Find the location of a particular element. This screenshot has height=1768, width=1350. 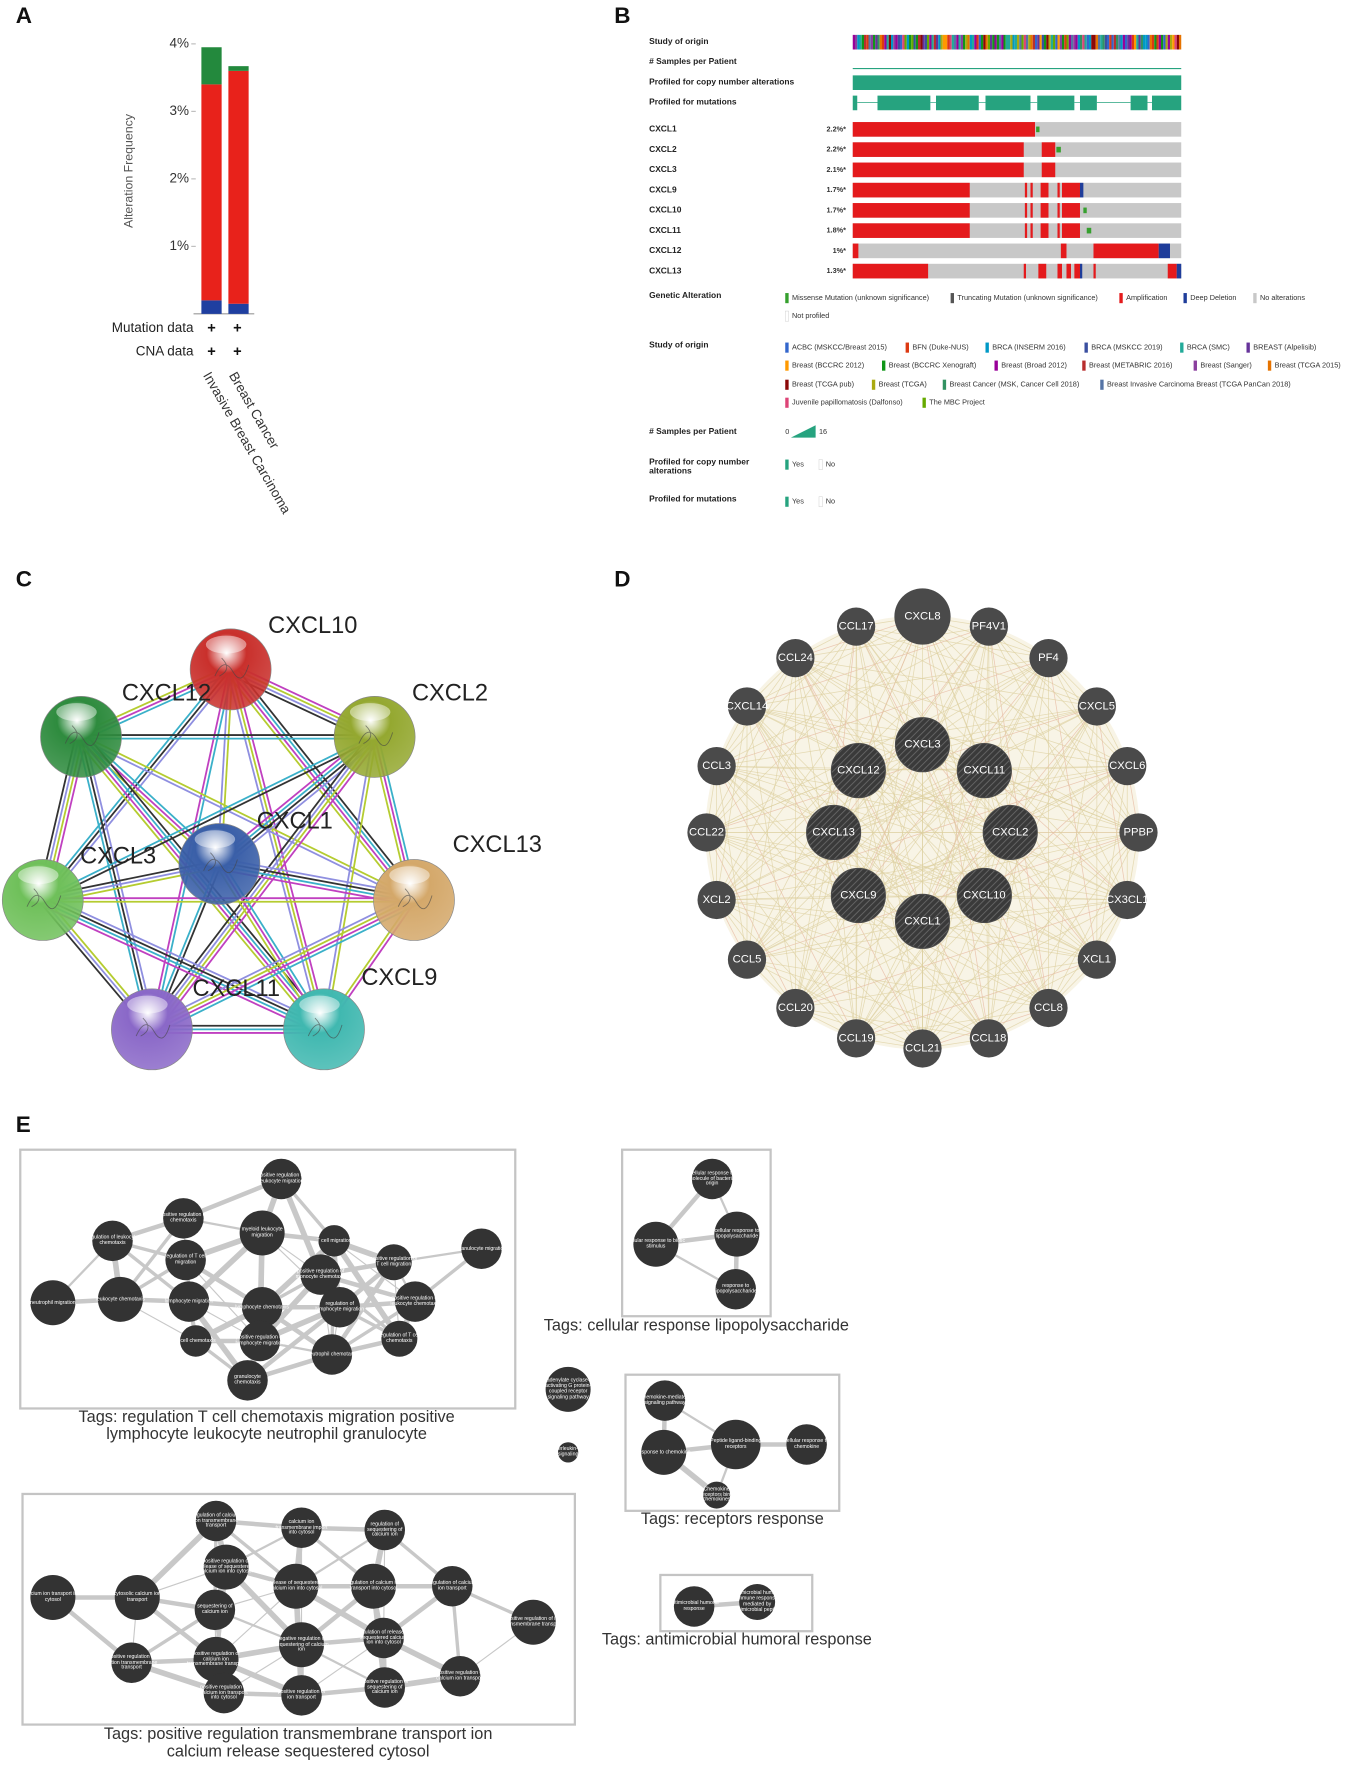

node-label: T cell migration is located at coordinates (334, 1240).